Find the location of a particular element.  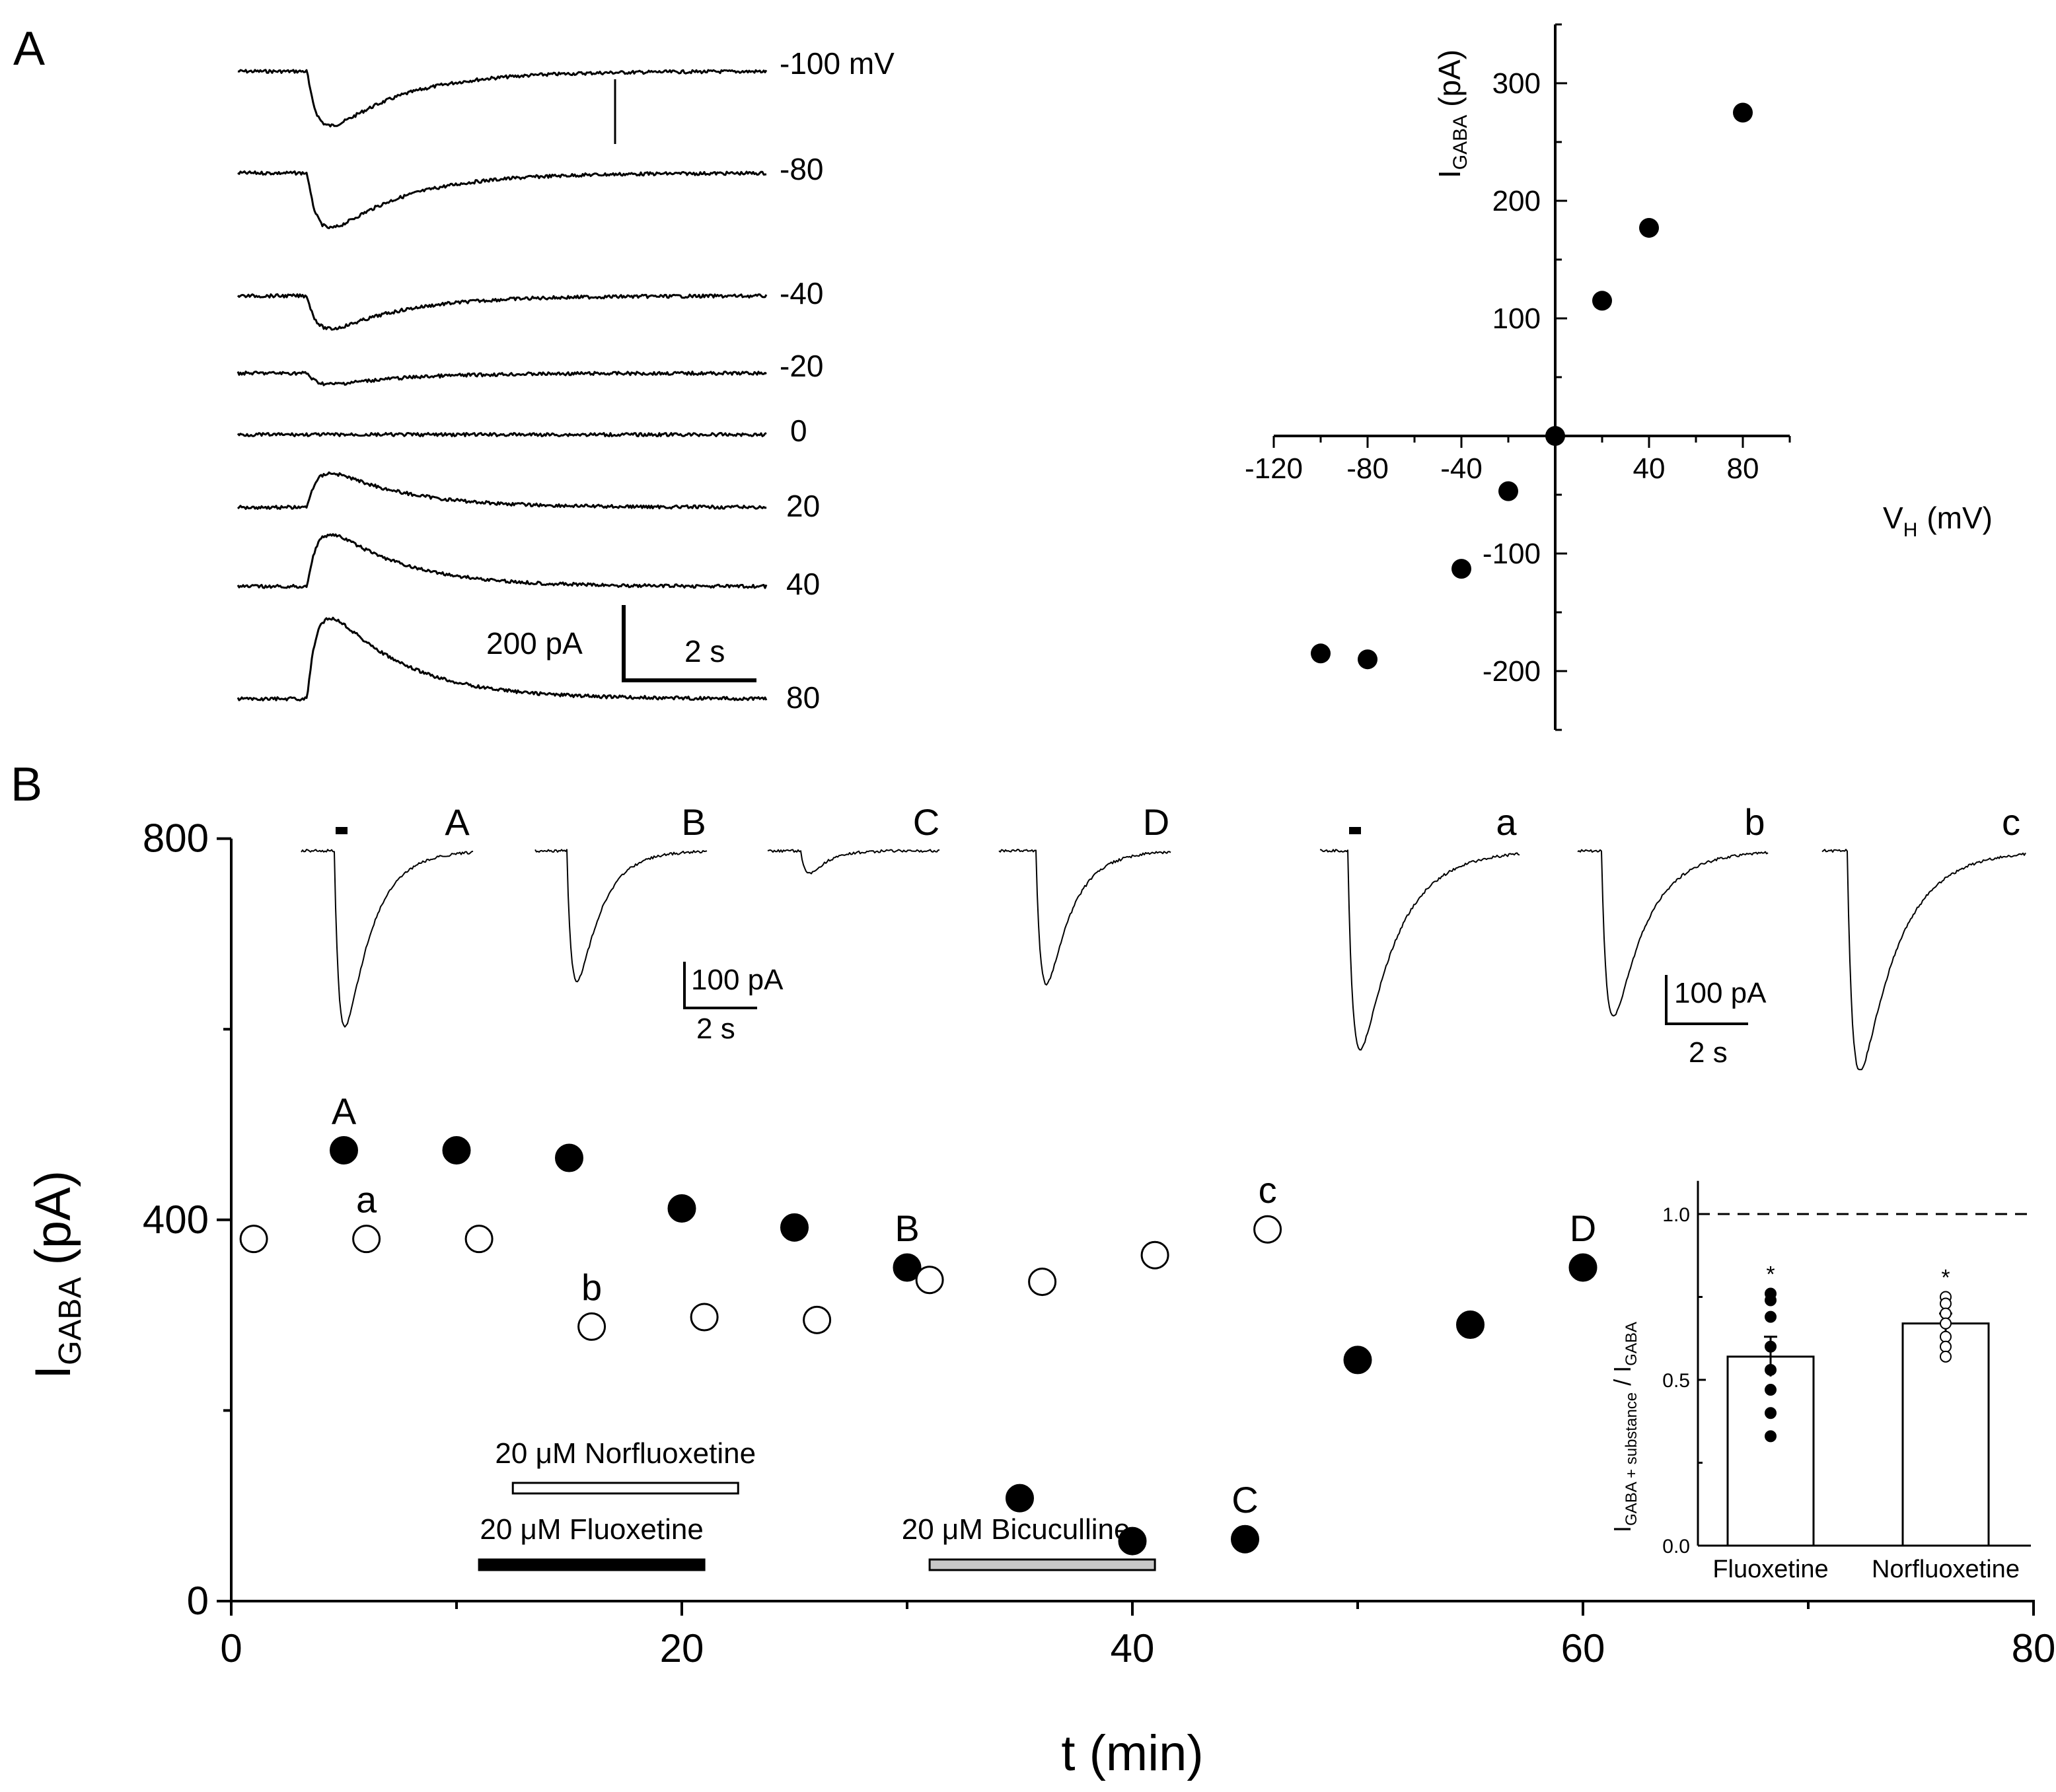

scale-bar-b-right-current: 100 pA is located at coordinates (1720, 993).